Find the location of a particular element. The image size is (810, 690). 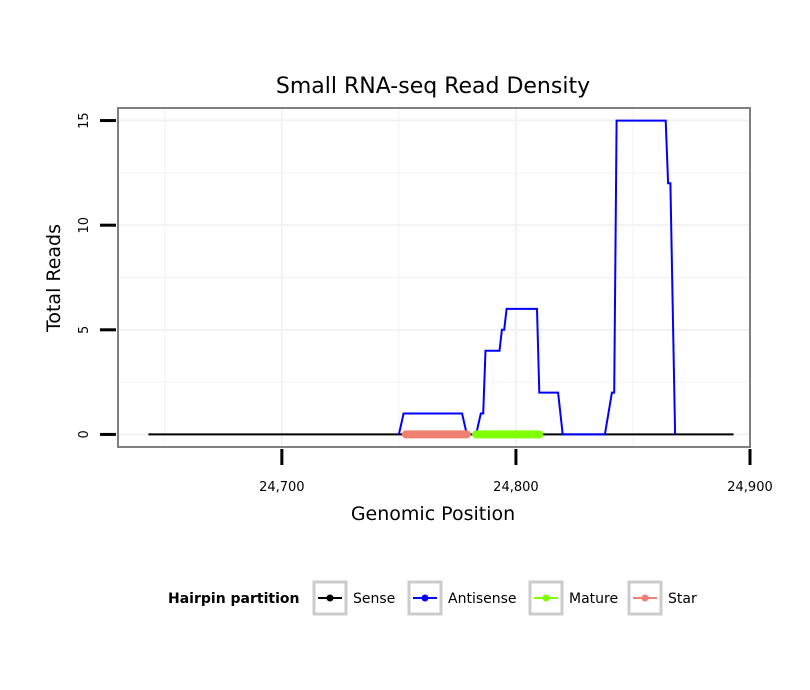

y-tick-label: 5 is located at coordinates (84, 330).